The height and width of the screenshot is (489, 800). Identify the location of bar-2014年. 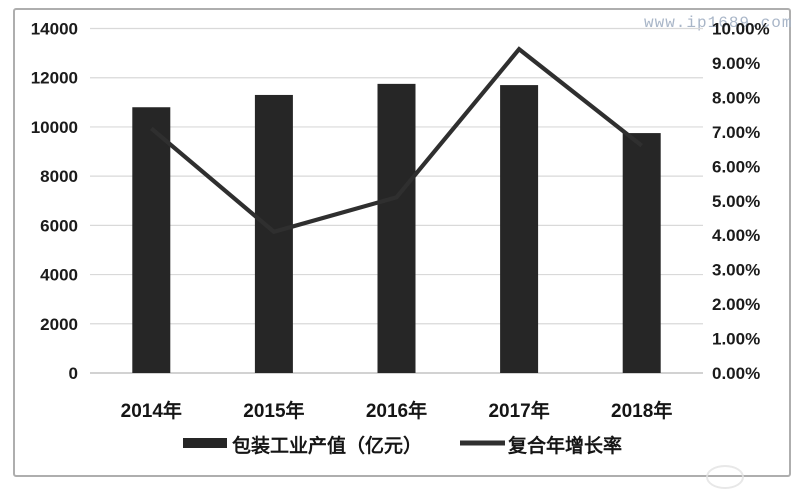
(151, 240).